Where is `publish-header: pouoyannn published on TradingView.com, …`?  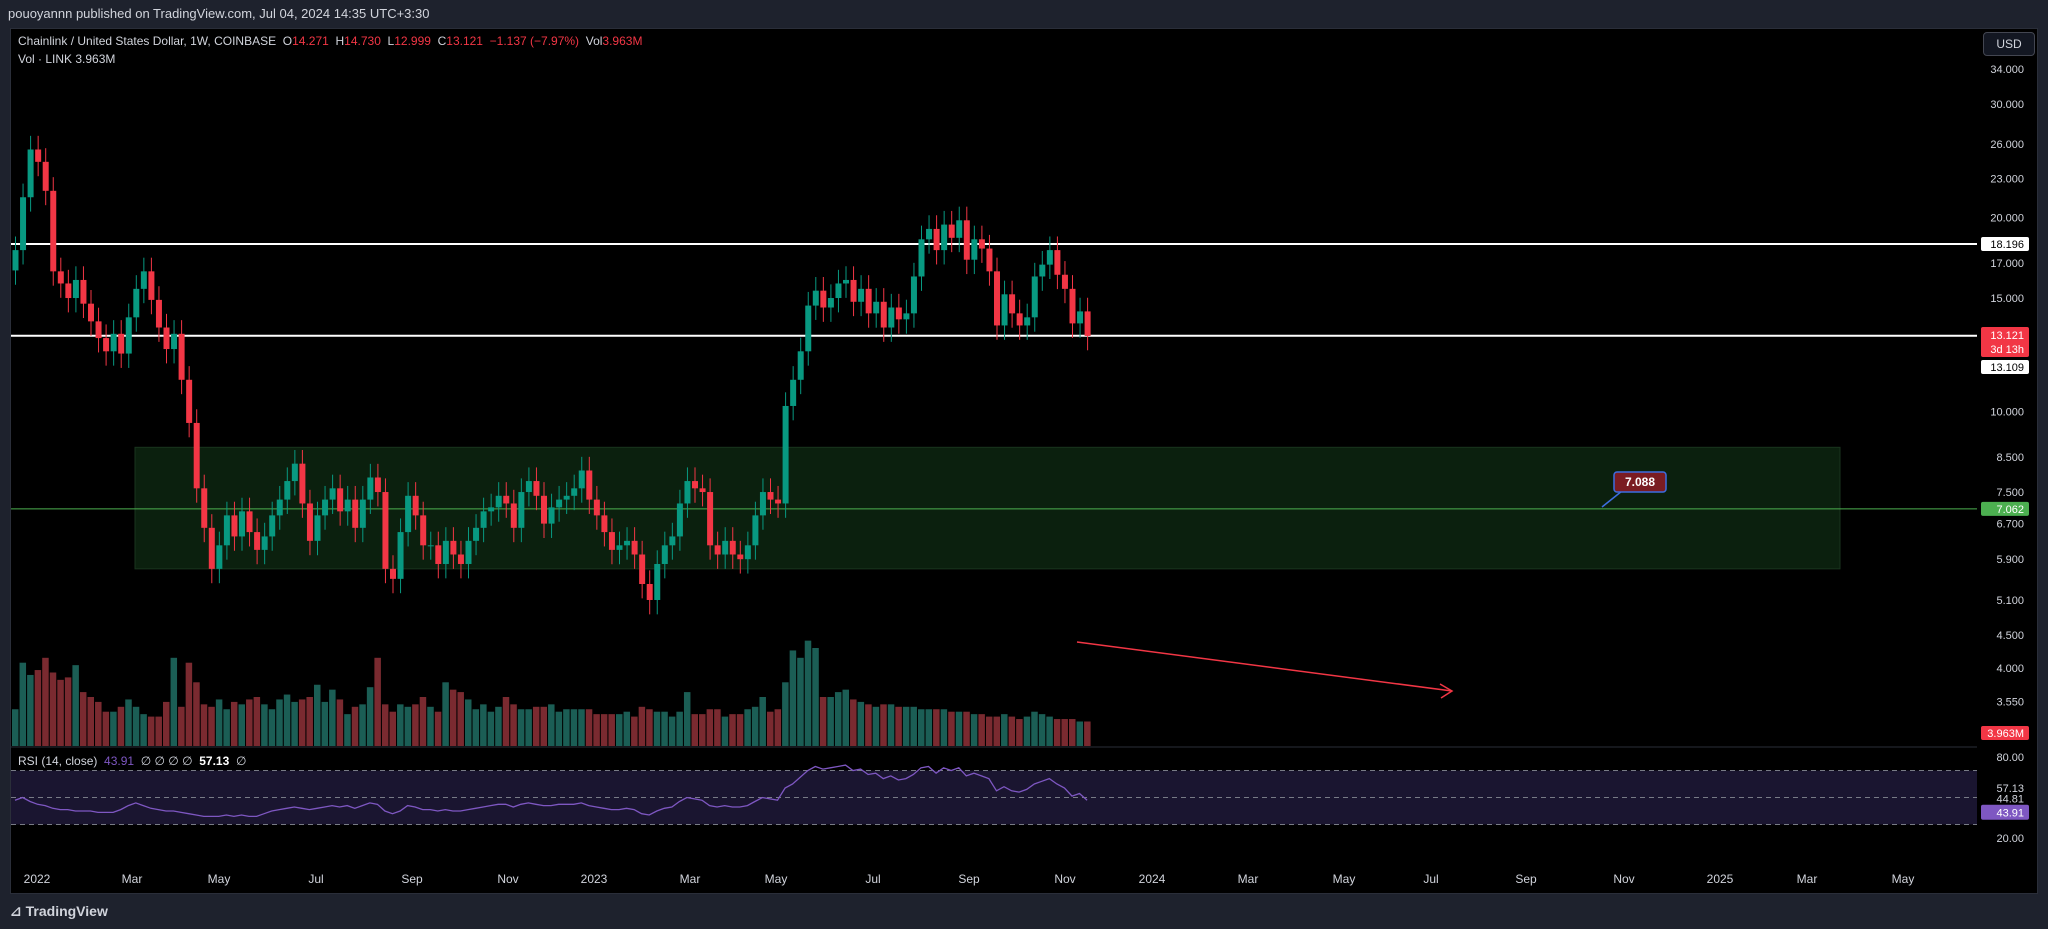 publish-header: pouoyannn published on TradingView.com, … is located at coordinates (1024, 14).